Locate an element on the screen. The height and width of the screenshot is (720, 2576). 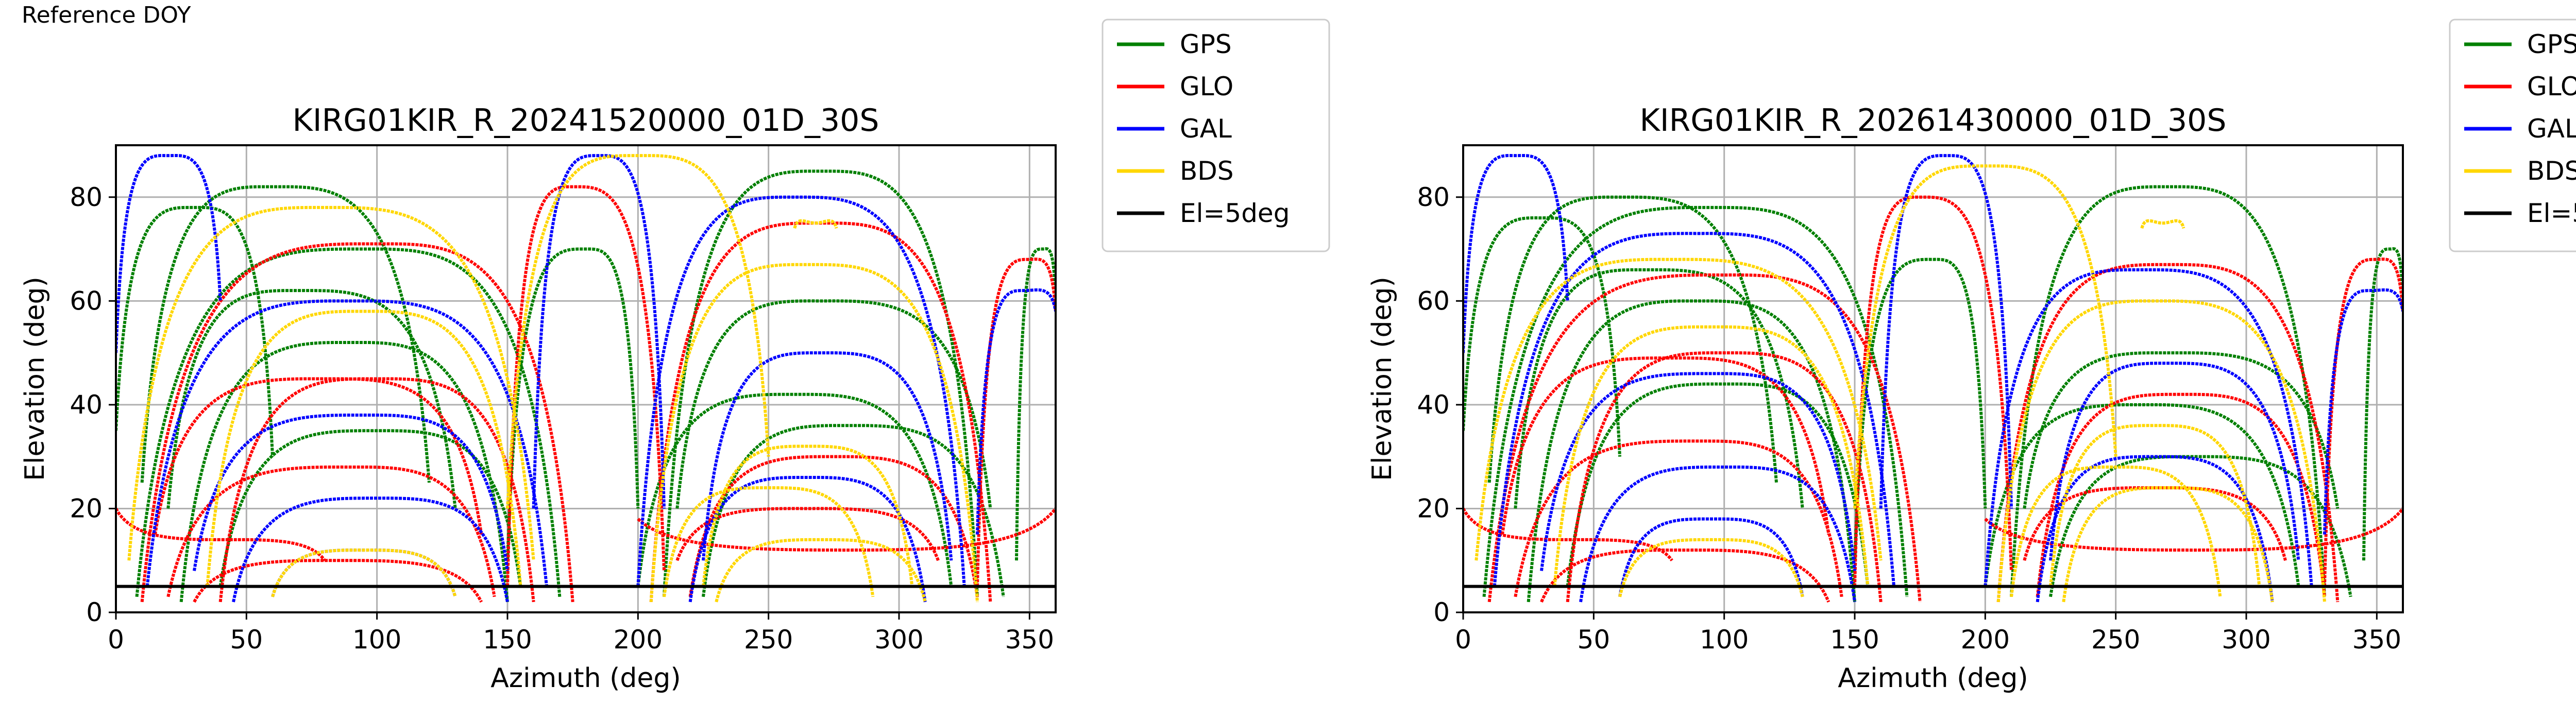
legend-label: GPS is located at coordinates (2551, 44).